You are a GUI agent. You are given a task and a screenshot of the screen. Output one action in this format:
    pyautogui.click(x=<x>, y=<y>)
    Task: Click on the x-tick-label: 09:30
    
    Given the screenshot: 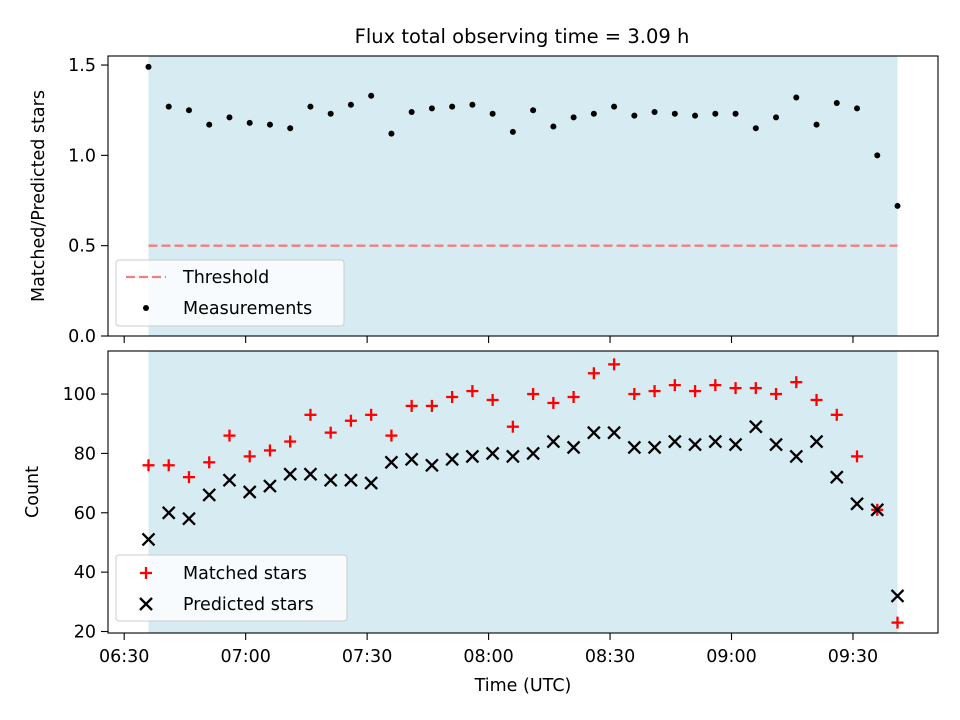 What is the action you would take?
    pyautogui.click(x=853, y=657)
    